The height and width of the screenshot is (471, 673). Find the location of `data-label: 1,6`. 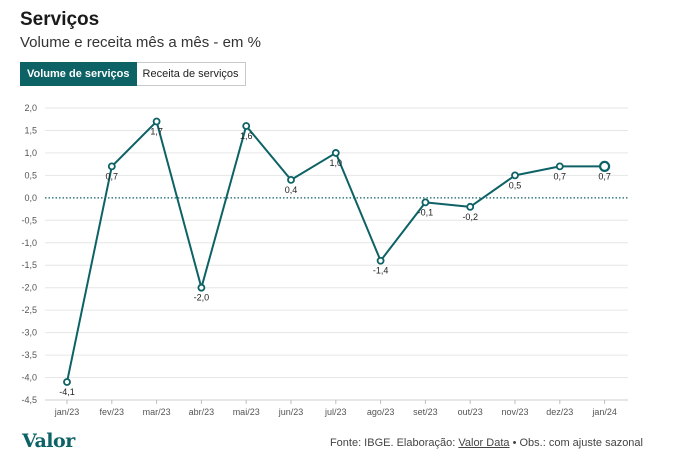

data-label: 1,6 is located at coordinates (246, 136).